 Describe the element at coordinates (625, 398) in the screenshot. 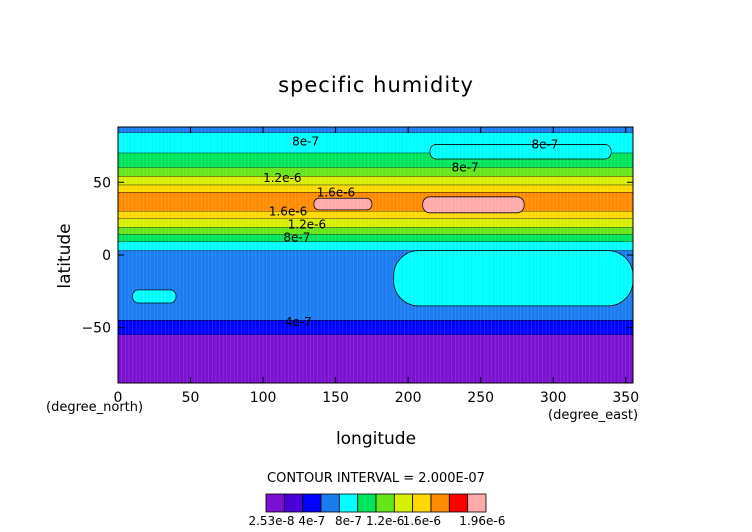

I see `x-tick-label: 350` at that location.